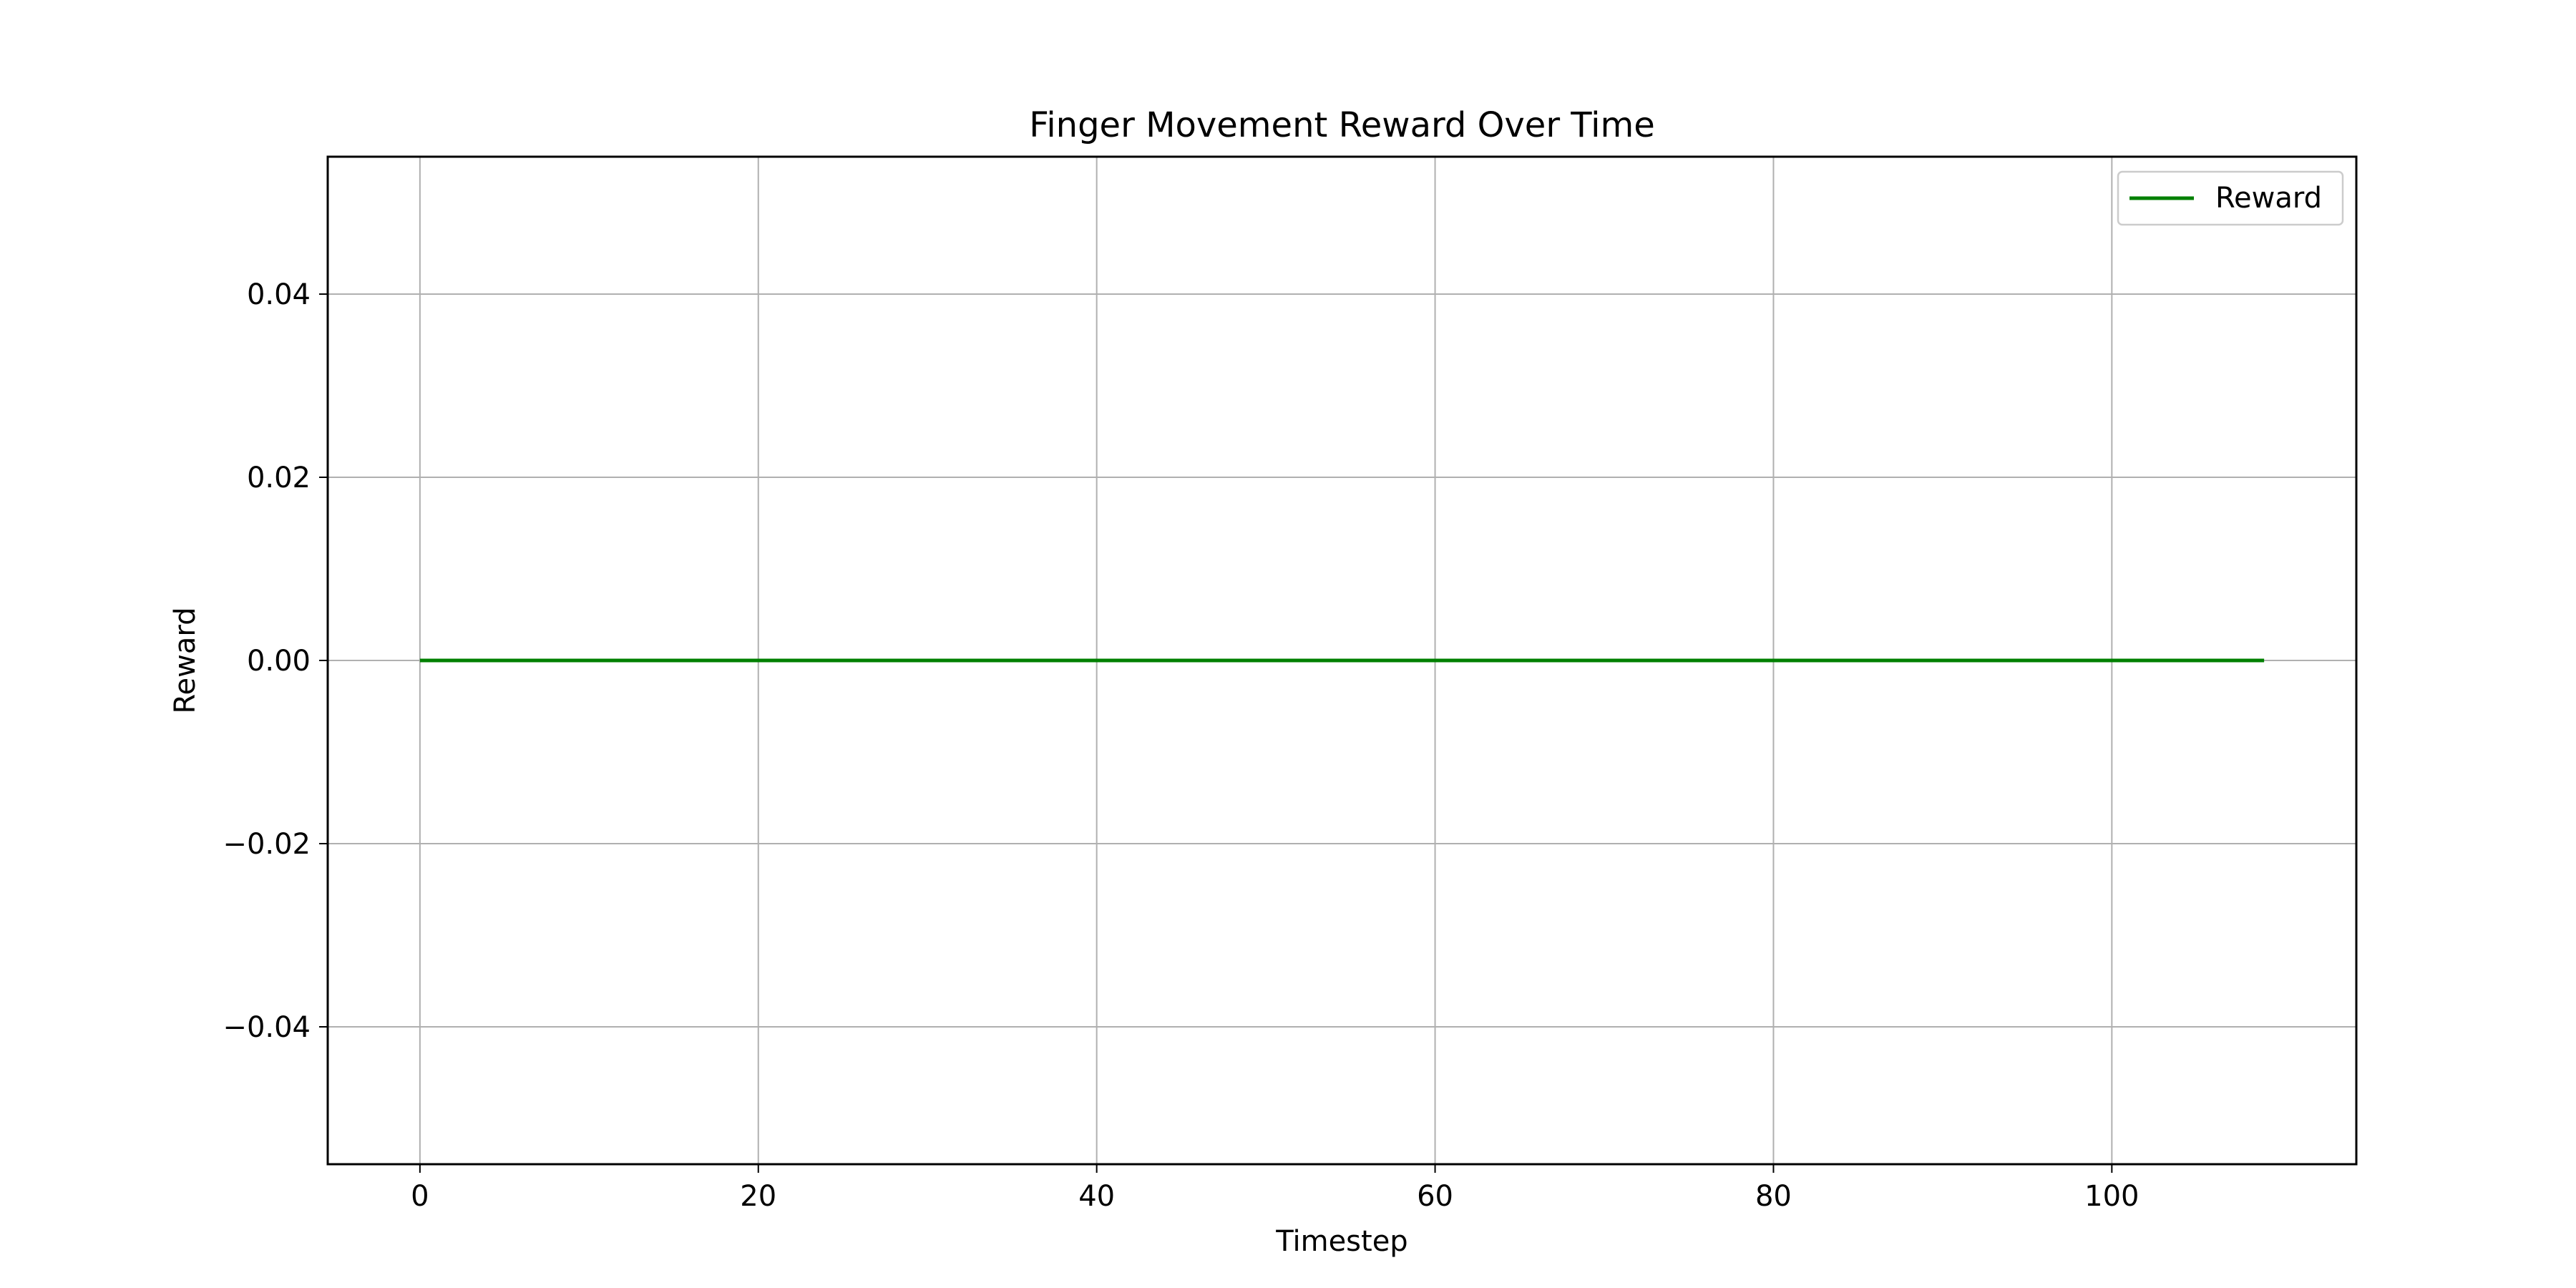 This screenshot has width=2576, height=1288. I want to click on y-tick-label: 0.04, so click(279, 294).